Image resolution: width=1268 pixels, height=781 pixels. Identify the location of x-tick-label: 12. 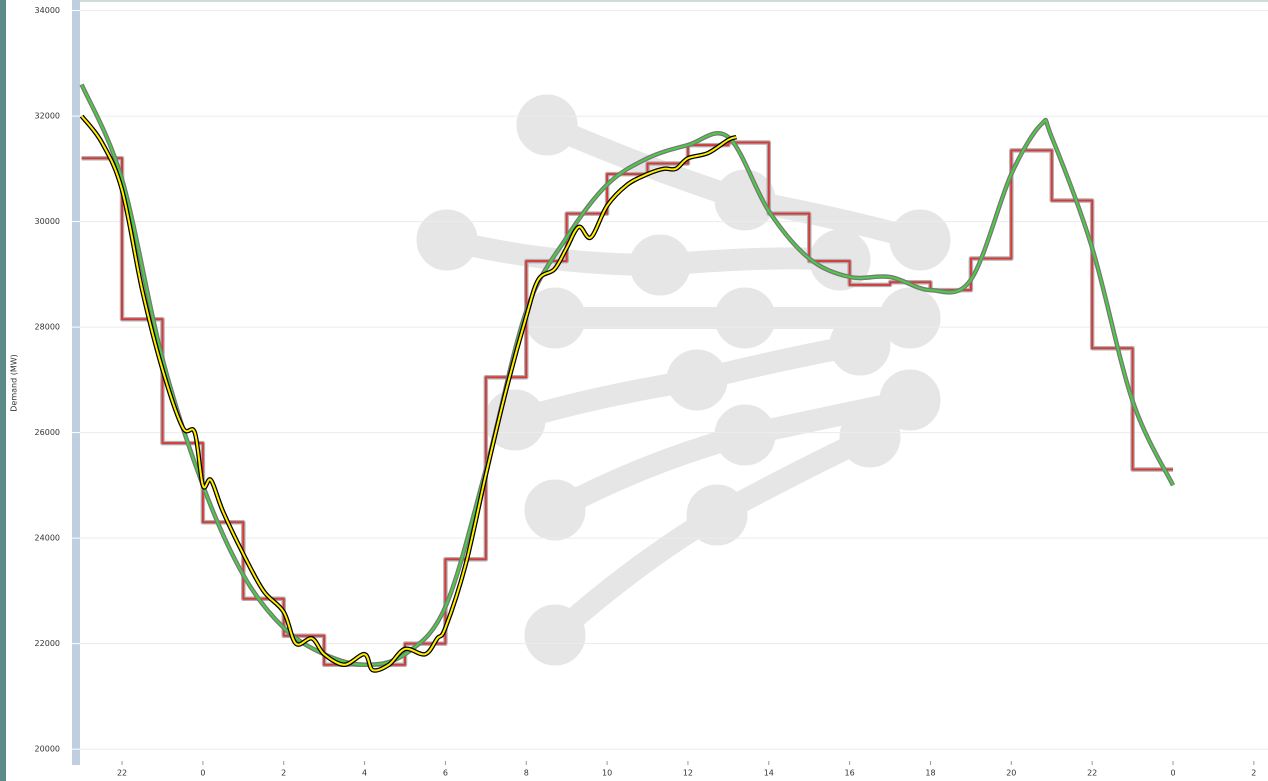
(688, 773).